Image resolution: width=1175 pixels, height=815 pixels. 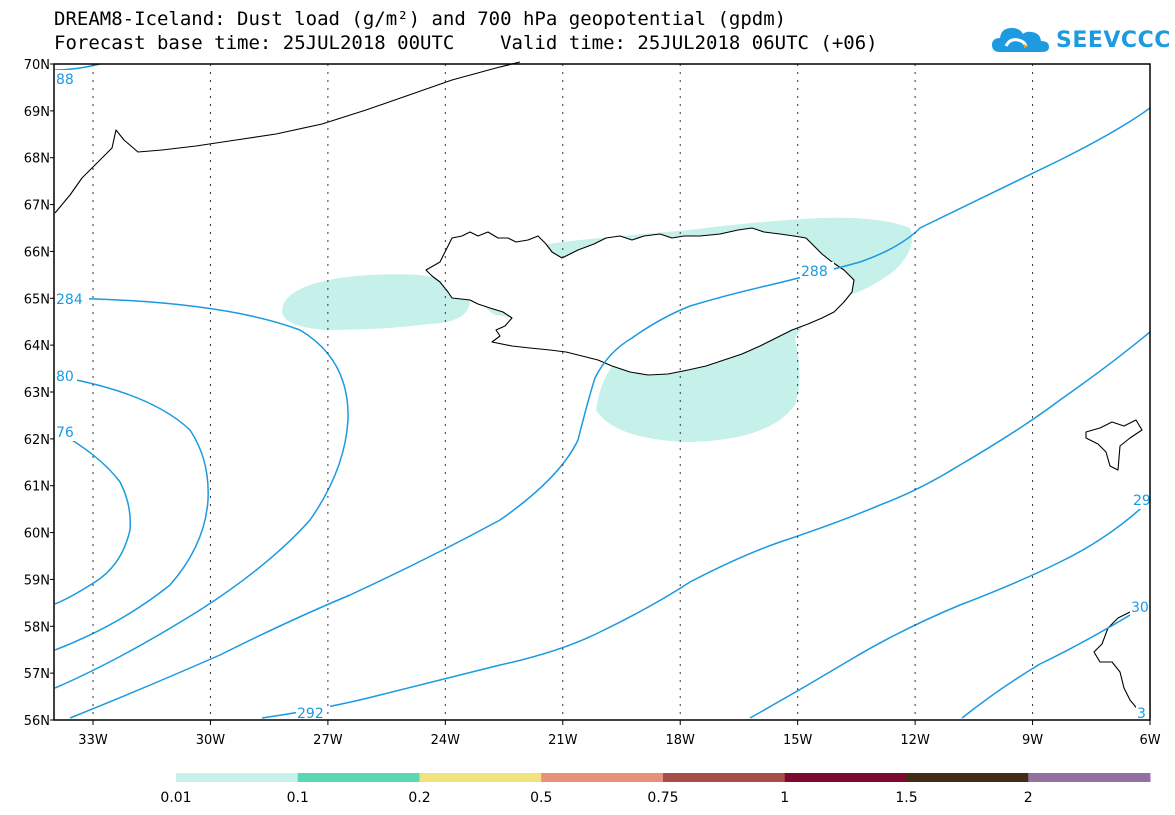 What do you see at coordinates (784, 798) in the screenshot?
I see `colorbar-label: 1` at bounding box center [784, 798].